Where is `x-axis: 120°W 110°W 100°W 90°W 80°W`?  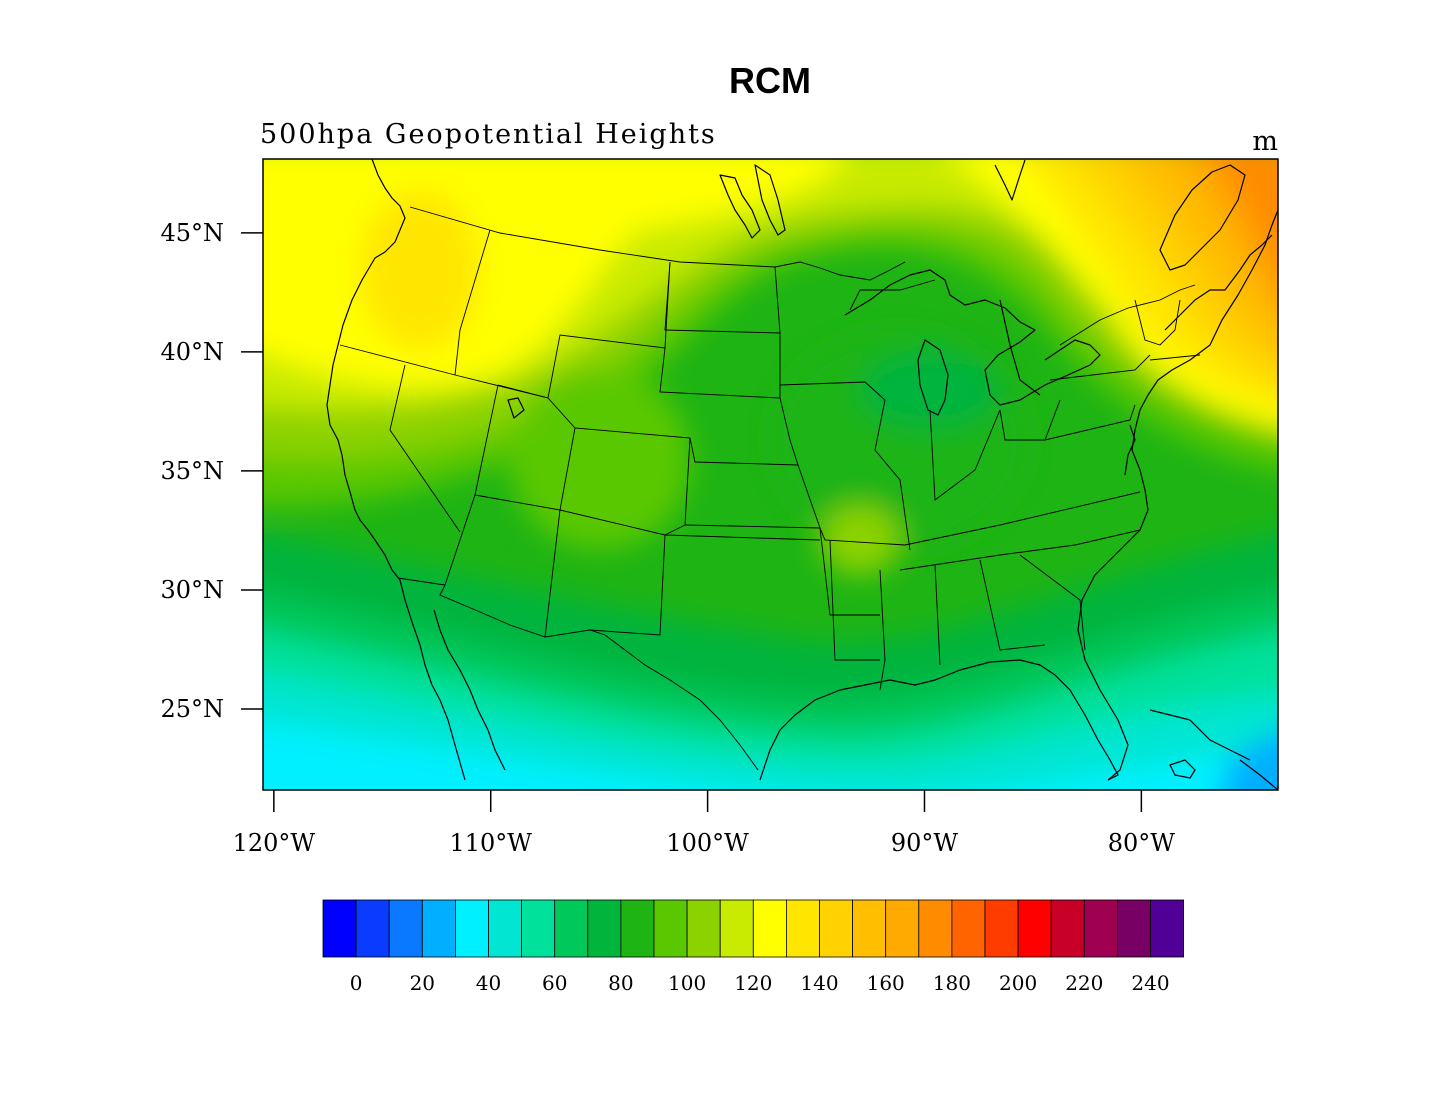 x-axis: 120°W 110°W 100°W 90°W 80°W is located at coordinates (704, 823).